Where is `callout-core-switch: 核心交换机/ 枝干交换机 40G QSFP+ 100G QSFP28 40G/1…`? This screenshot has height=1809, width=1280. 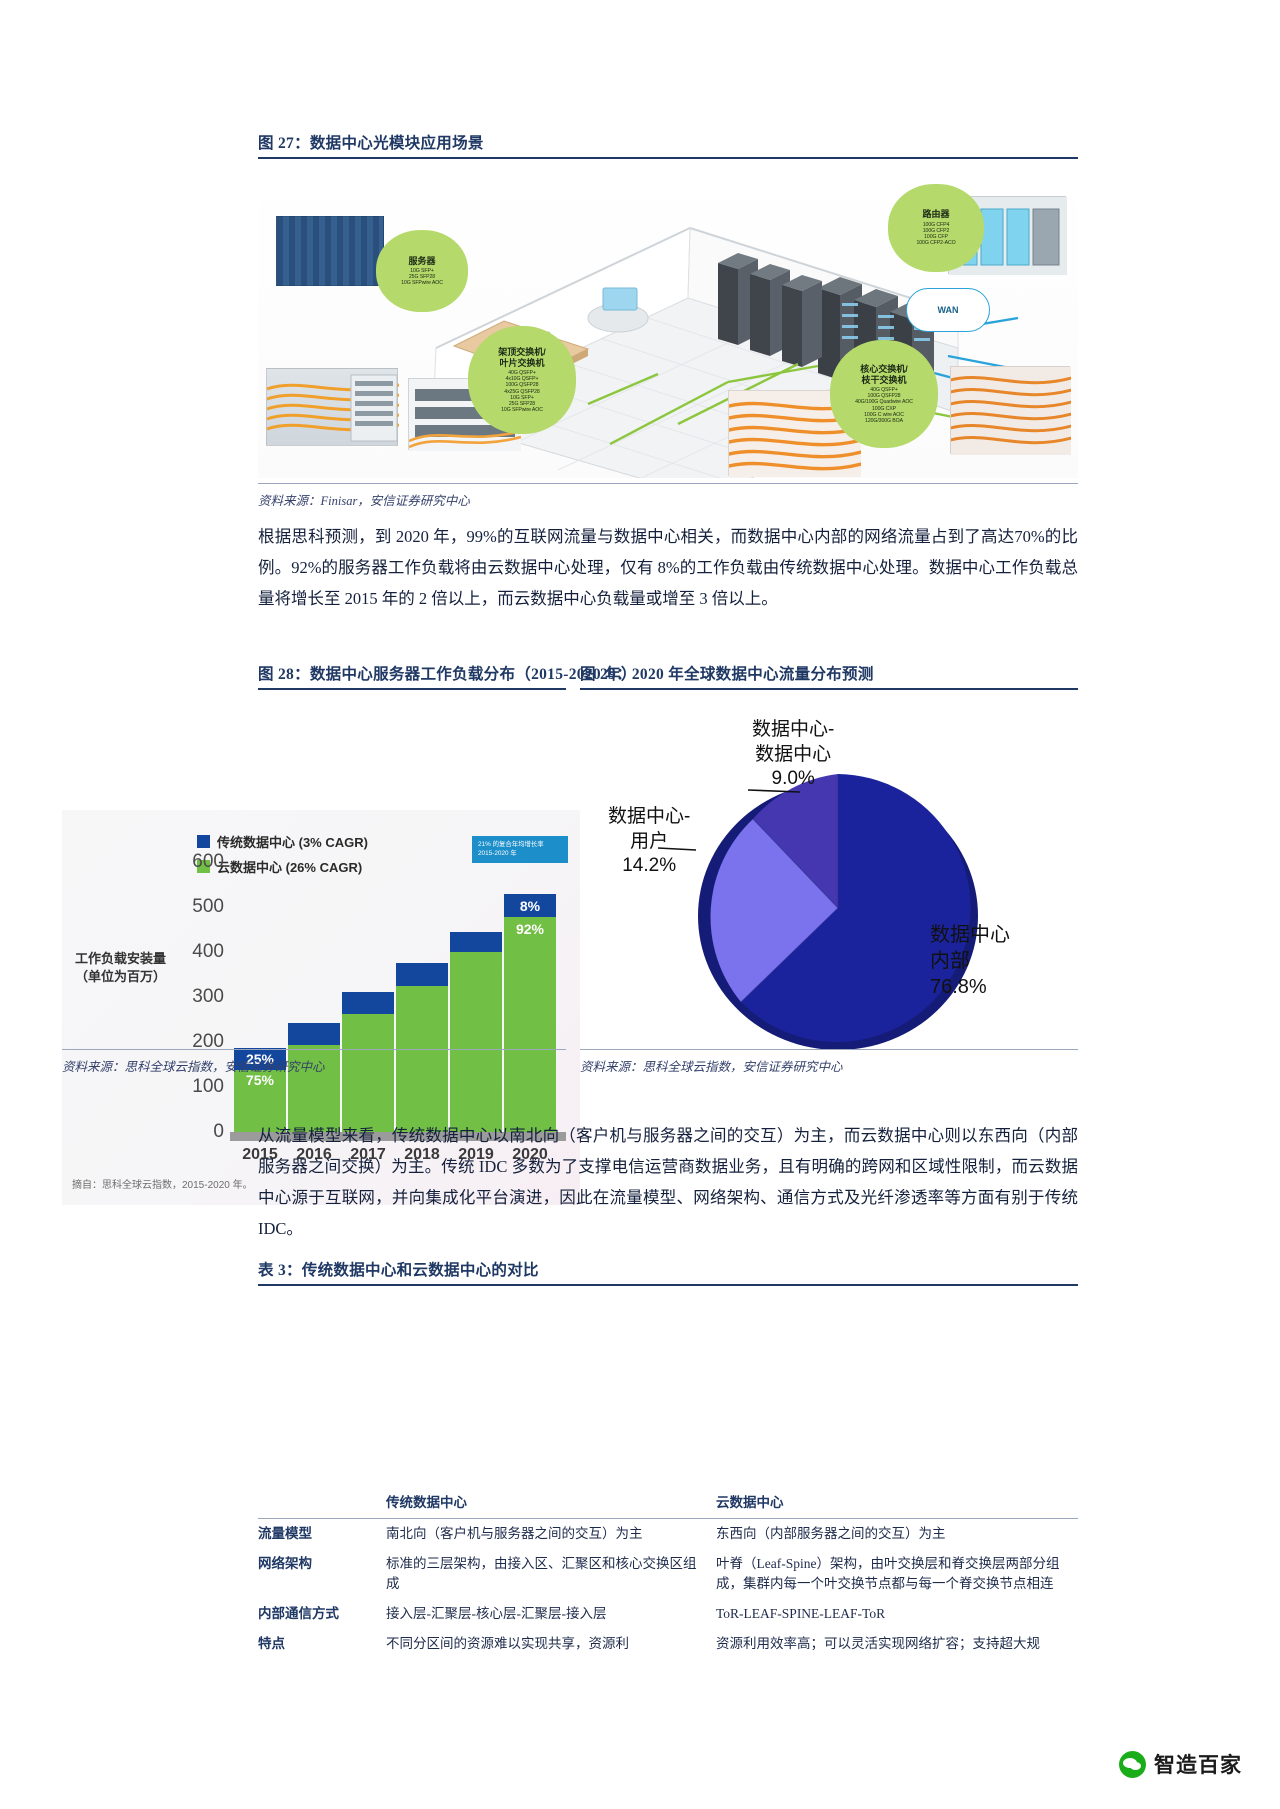 callout-core-switch: 核心交换机/ 枝干交换机 40G QSFP+ 100G QSFP28 40G/1… is located at coordinates (884, 394).